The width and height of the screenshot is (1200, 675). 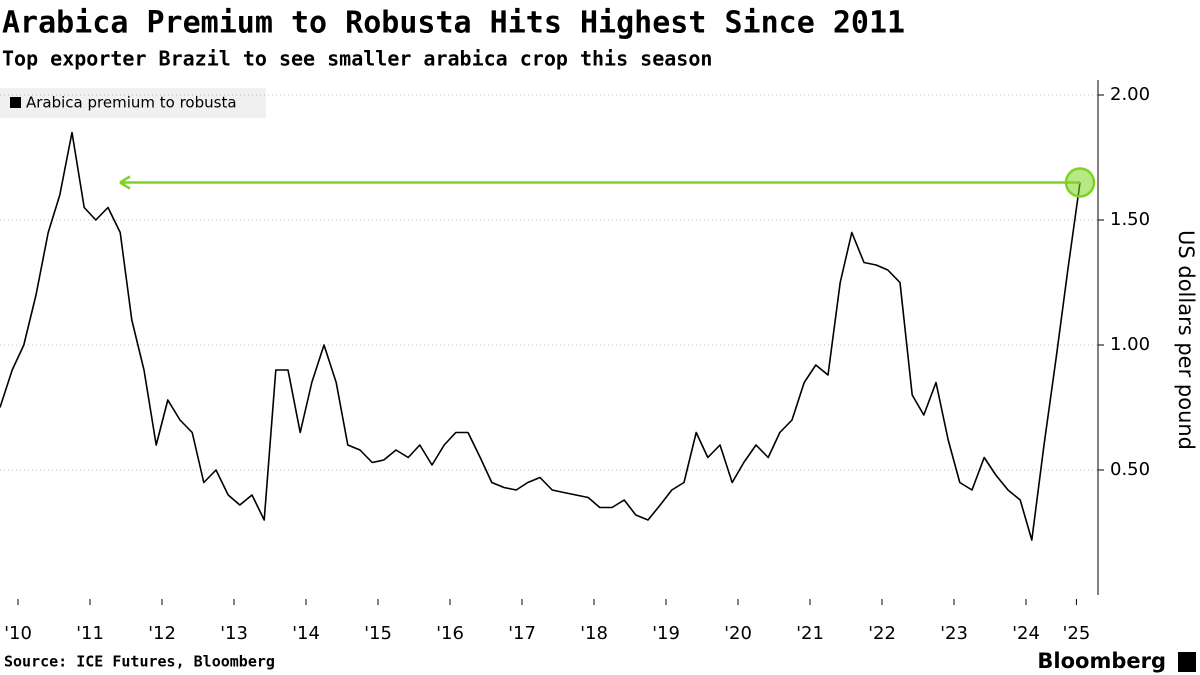 I want to click on x-tick-label: '18, so click(x=594, y=633).